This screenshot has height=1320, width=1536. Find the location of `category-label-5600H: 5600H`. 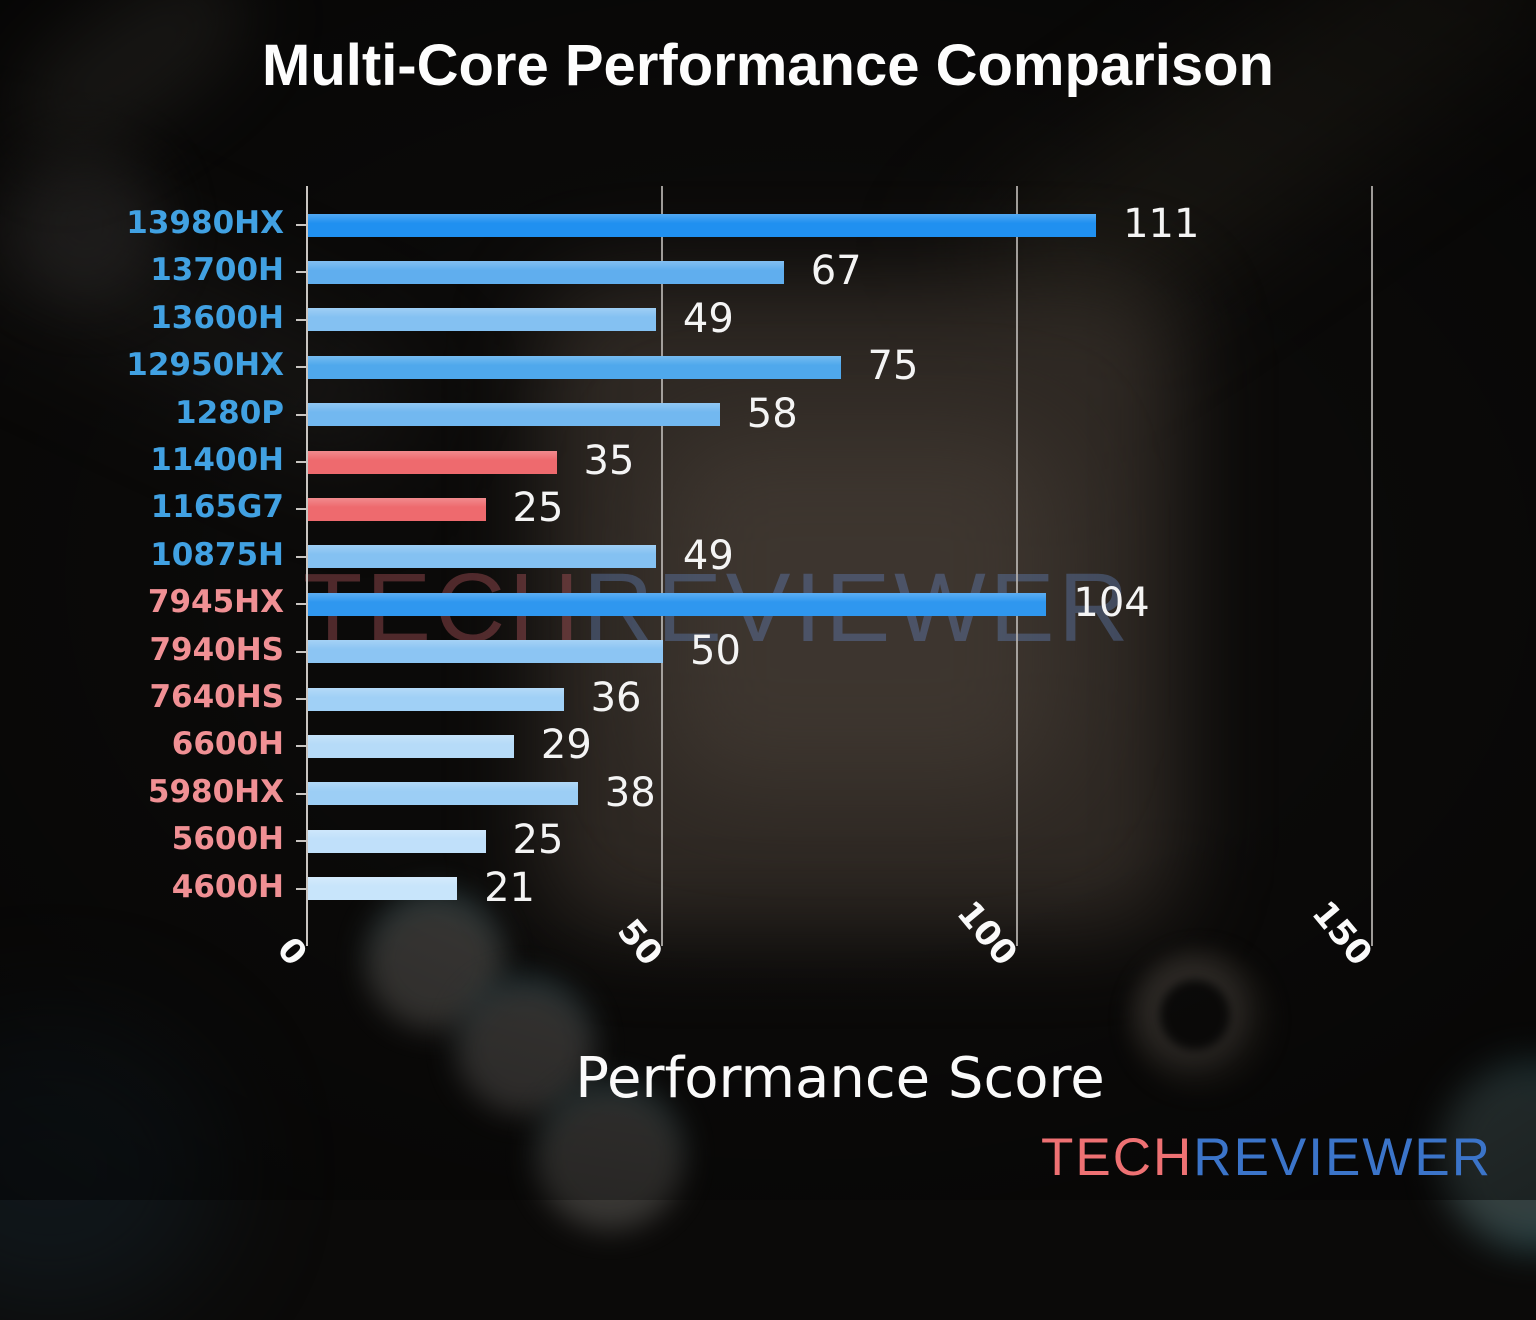

category-label-5600H: 5600H is located at coordinates (227, 839).